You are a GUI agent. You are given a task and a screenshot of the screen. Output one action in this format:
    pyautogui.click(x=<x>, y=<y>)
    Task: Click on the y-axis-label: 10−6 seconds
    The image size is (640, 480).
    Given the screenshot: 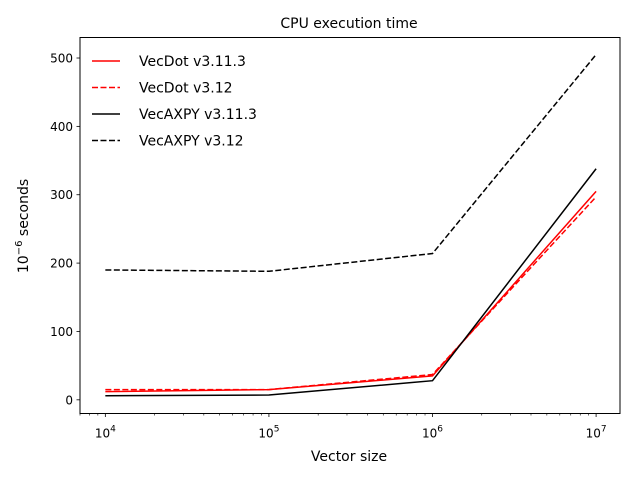 What is the action you would take?
    pyautogui.click(x=23, y=226)
    